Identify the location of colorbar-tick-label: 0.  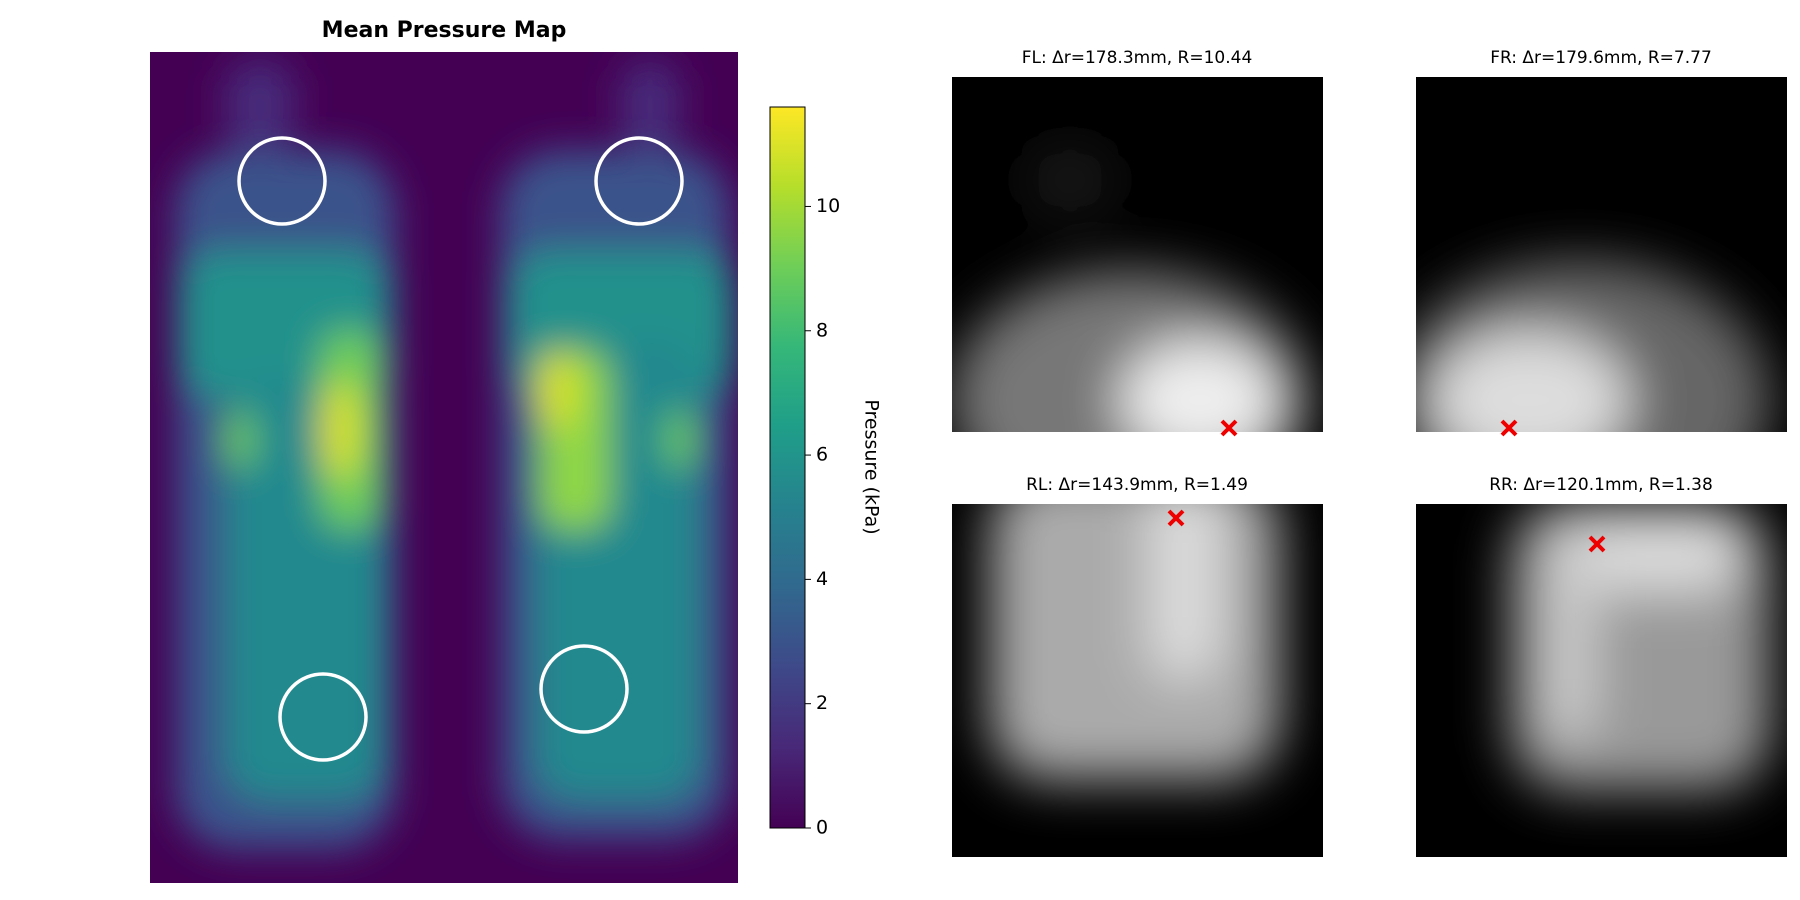
(822, 828).